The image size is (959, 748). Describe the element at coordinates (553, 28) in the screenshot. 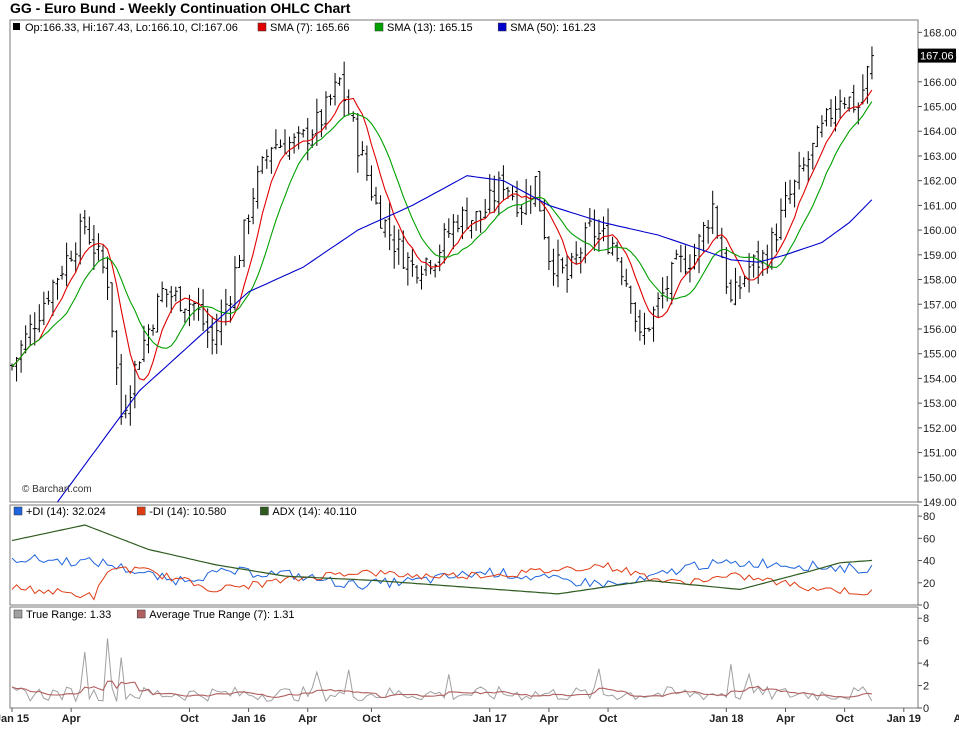

I see `legend-label: SMA (50): 161.23` at that location.